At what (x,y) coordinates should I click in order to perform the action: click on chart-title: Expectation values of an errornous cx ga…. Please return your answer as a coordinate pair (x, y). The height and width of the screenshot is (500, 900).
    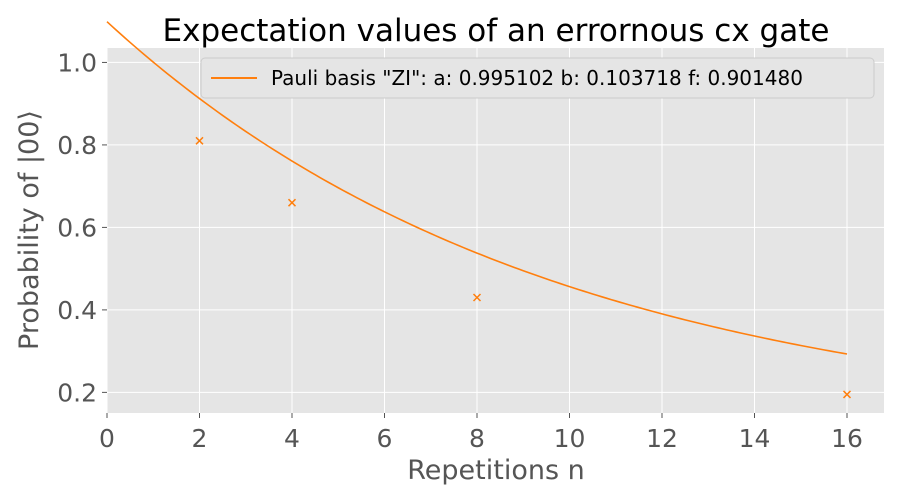
    Looking at the image, I should click on (496, 31).